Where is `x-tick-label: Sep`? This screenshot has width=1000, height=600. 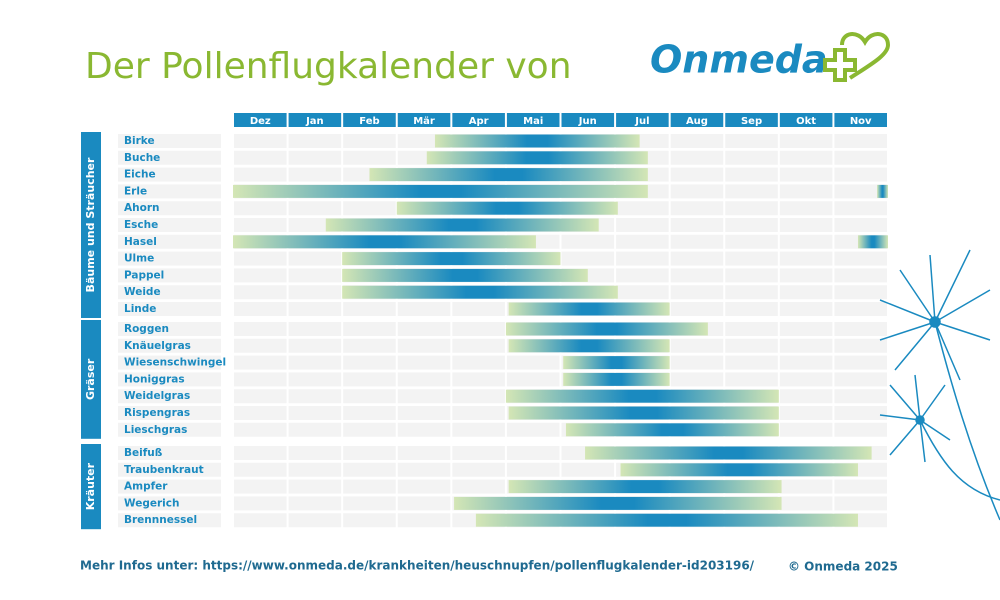
x-tick-label: Sep is located at coordinates (751, 121).